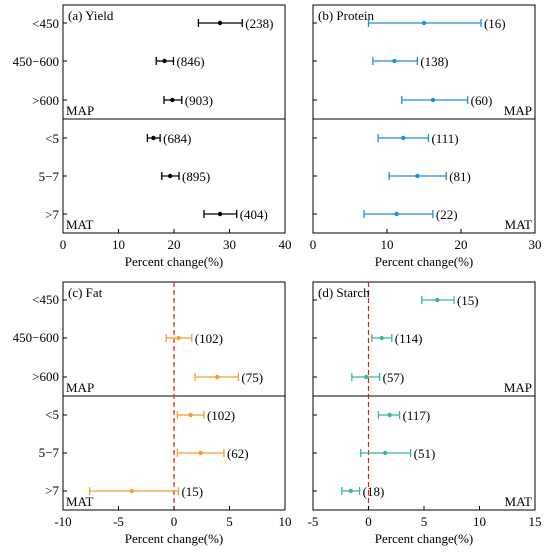 This screenshot has height=554, width=550. I want to click on panel-title: (b) Protein, so click(346, 15).